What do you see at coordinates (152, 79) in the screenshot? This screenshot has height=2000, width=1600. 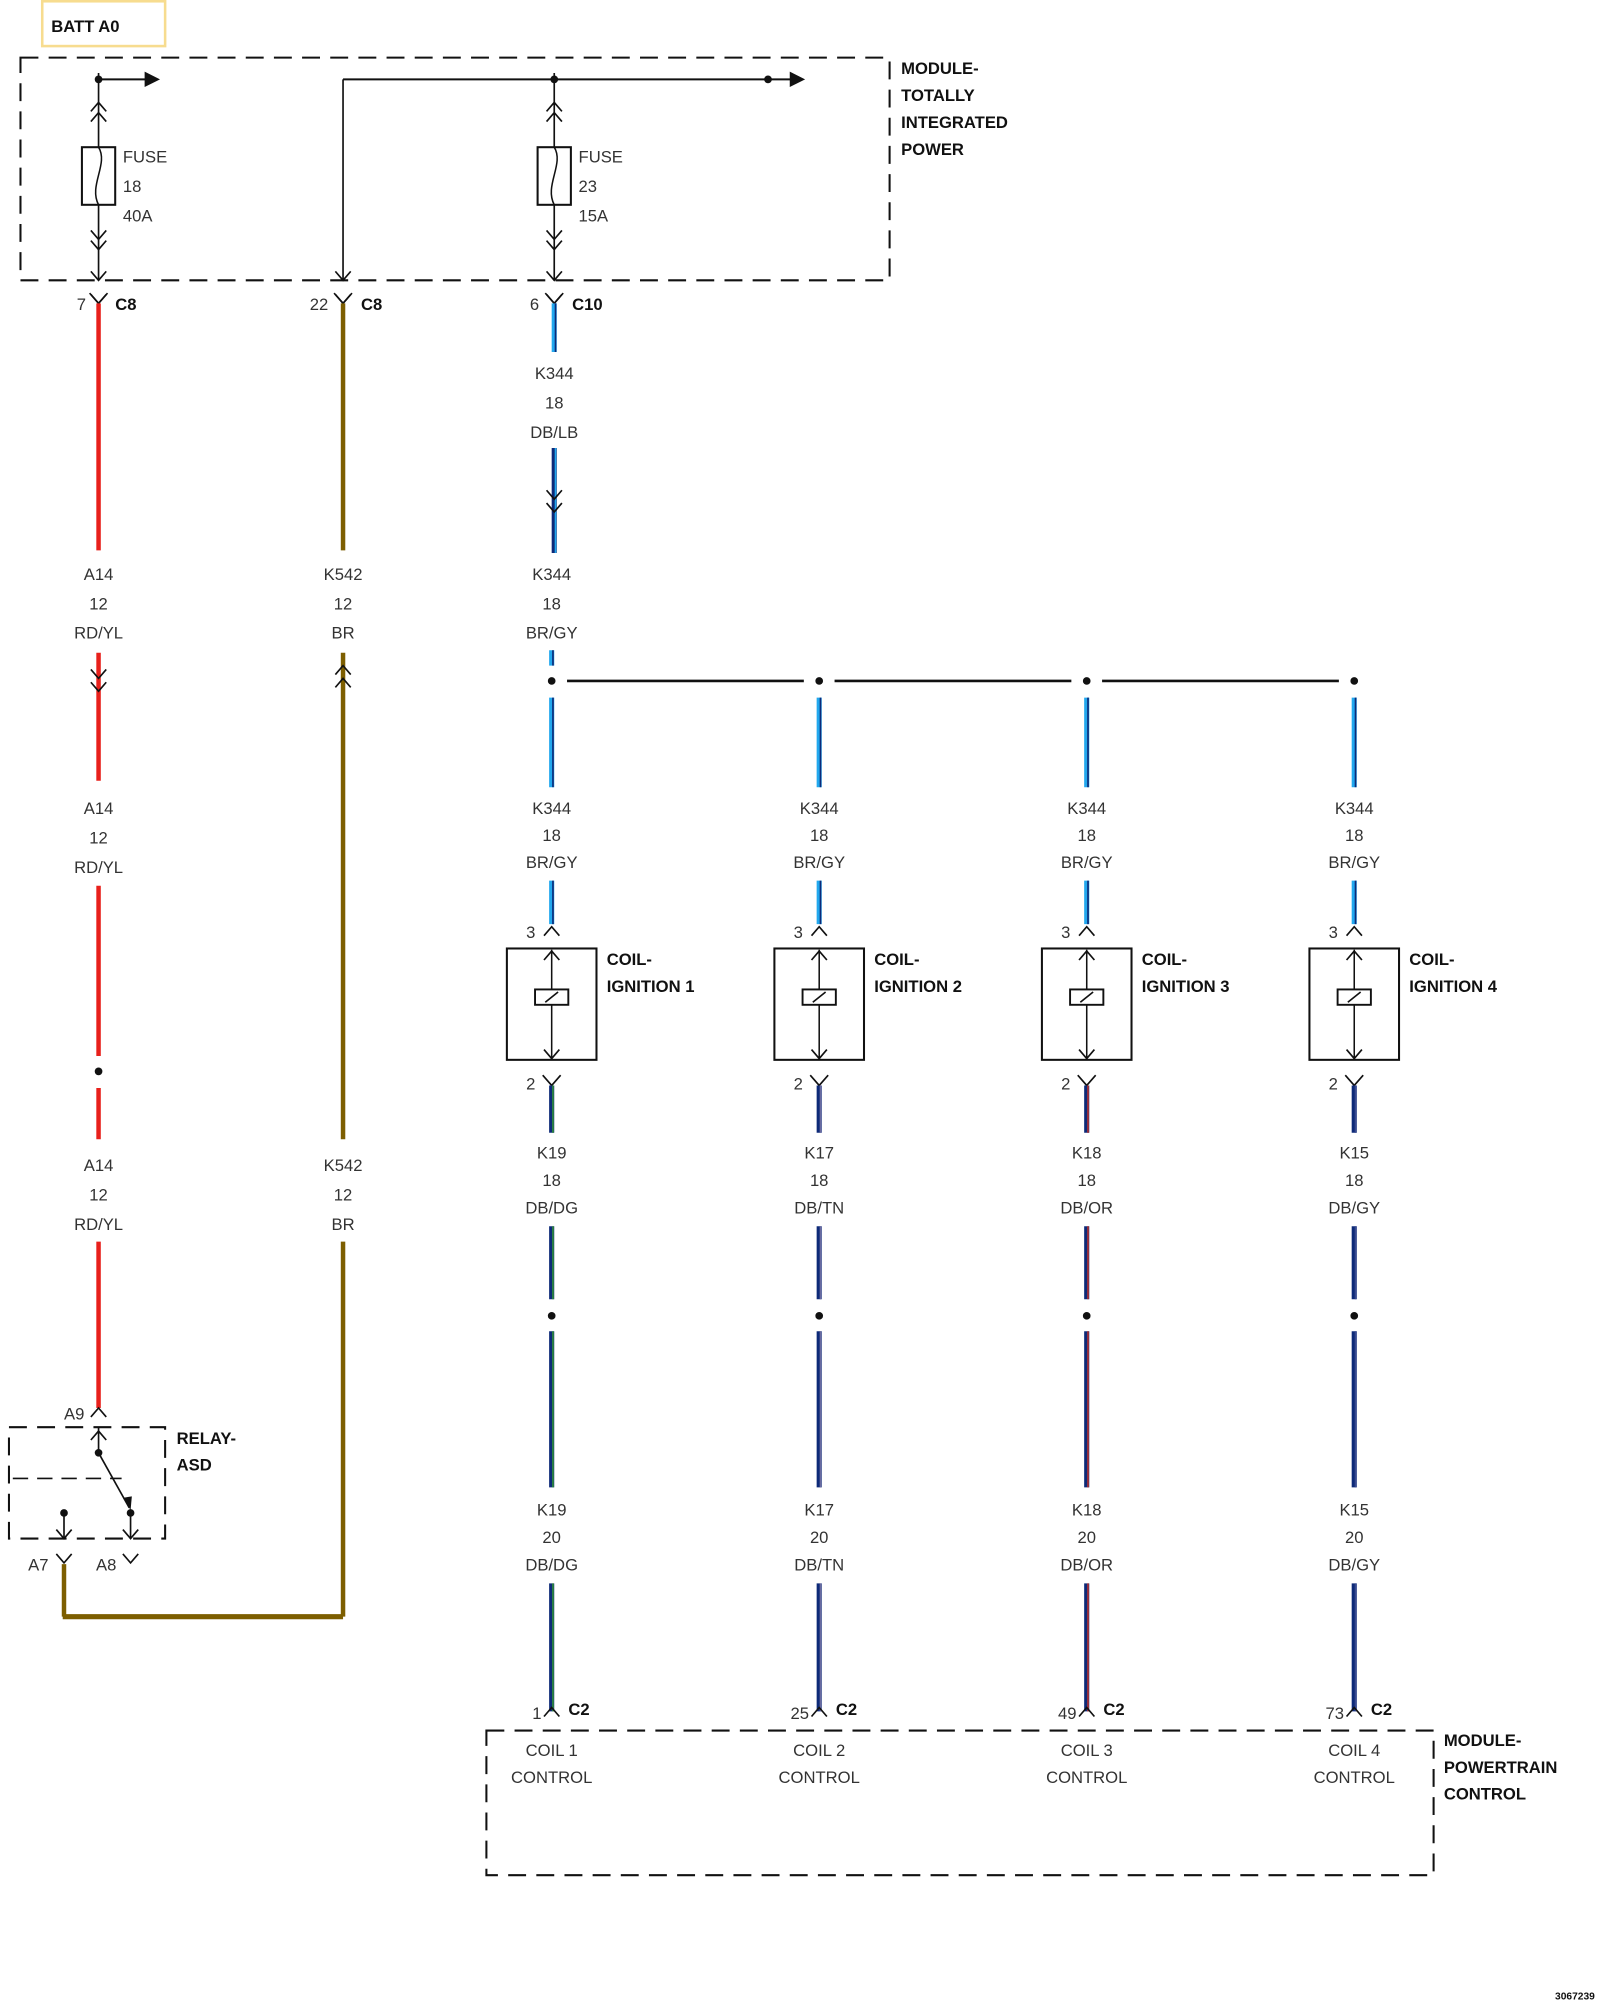 I see `arrow-right-icon` at bounding box center [152, 79].